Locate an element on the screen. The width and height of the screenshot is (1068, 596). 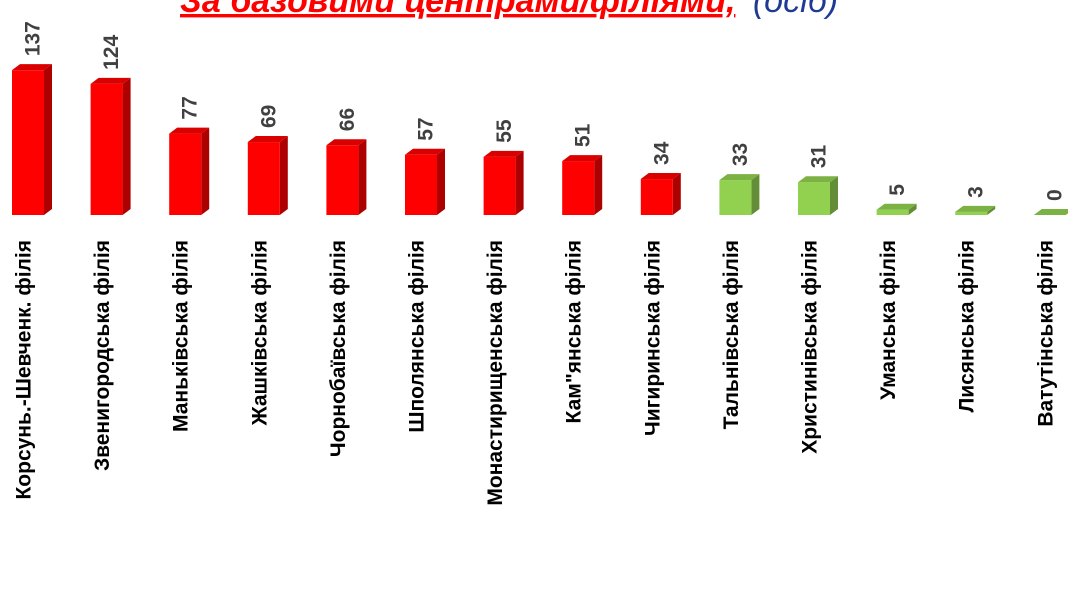
value-label: 5 is located at coordinates (897, 190).